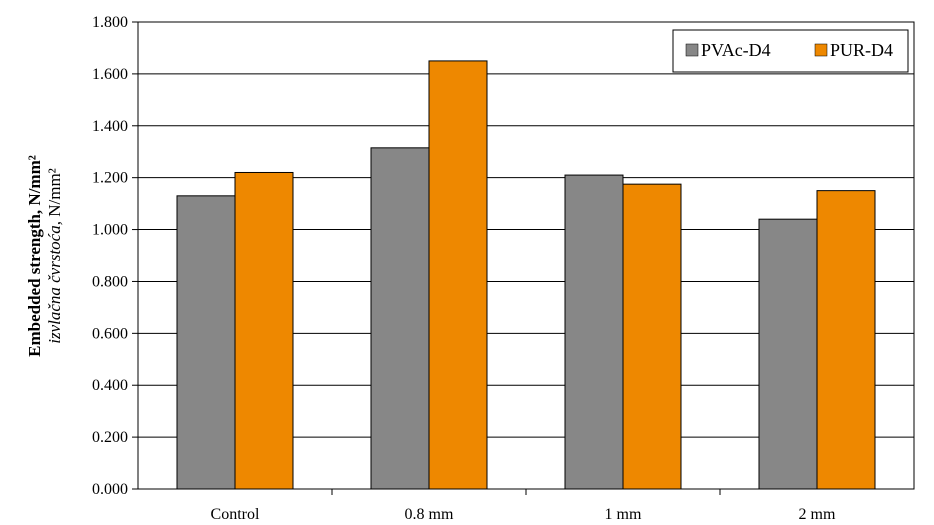  Describe the element at coordinates (110, 333) in the screenshot. I see `y-tick-label: 0.600` at that location.